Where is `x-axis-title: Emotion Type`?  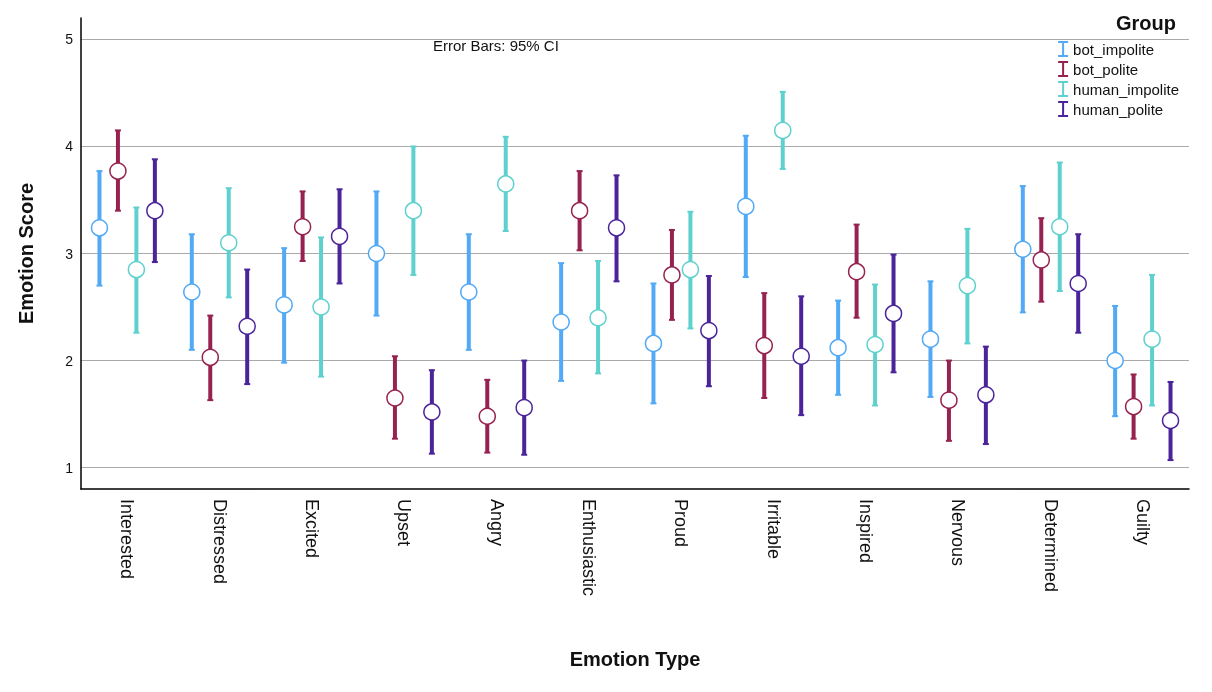
x-axis-title: Emotion Type is located at coordinates (635, 659).